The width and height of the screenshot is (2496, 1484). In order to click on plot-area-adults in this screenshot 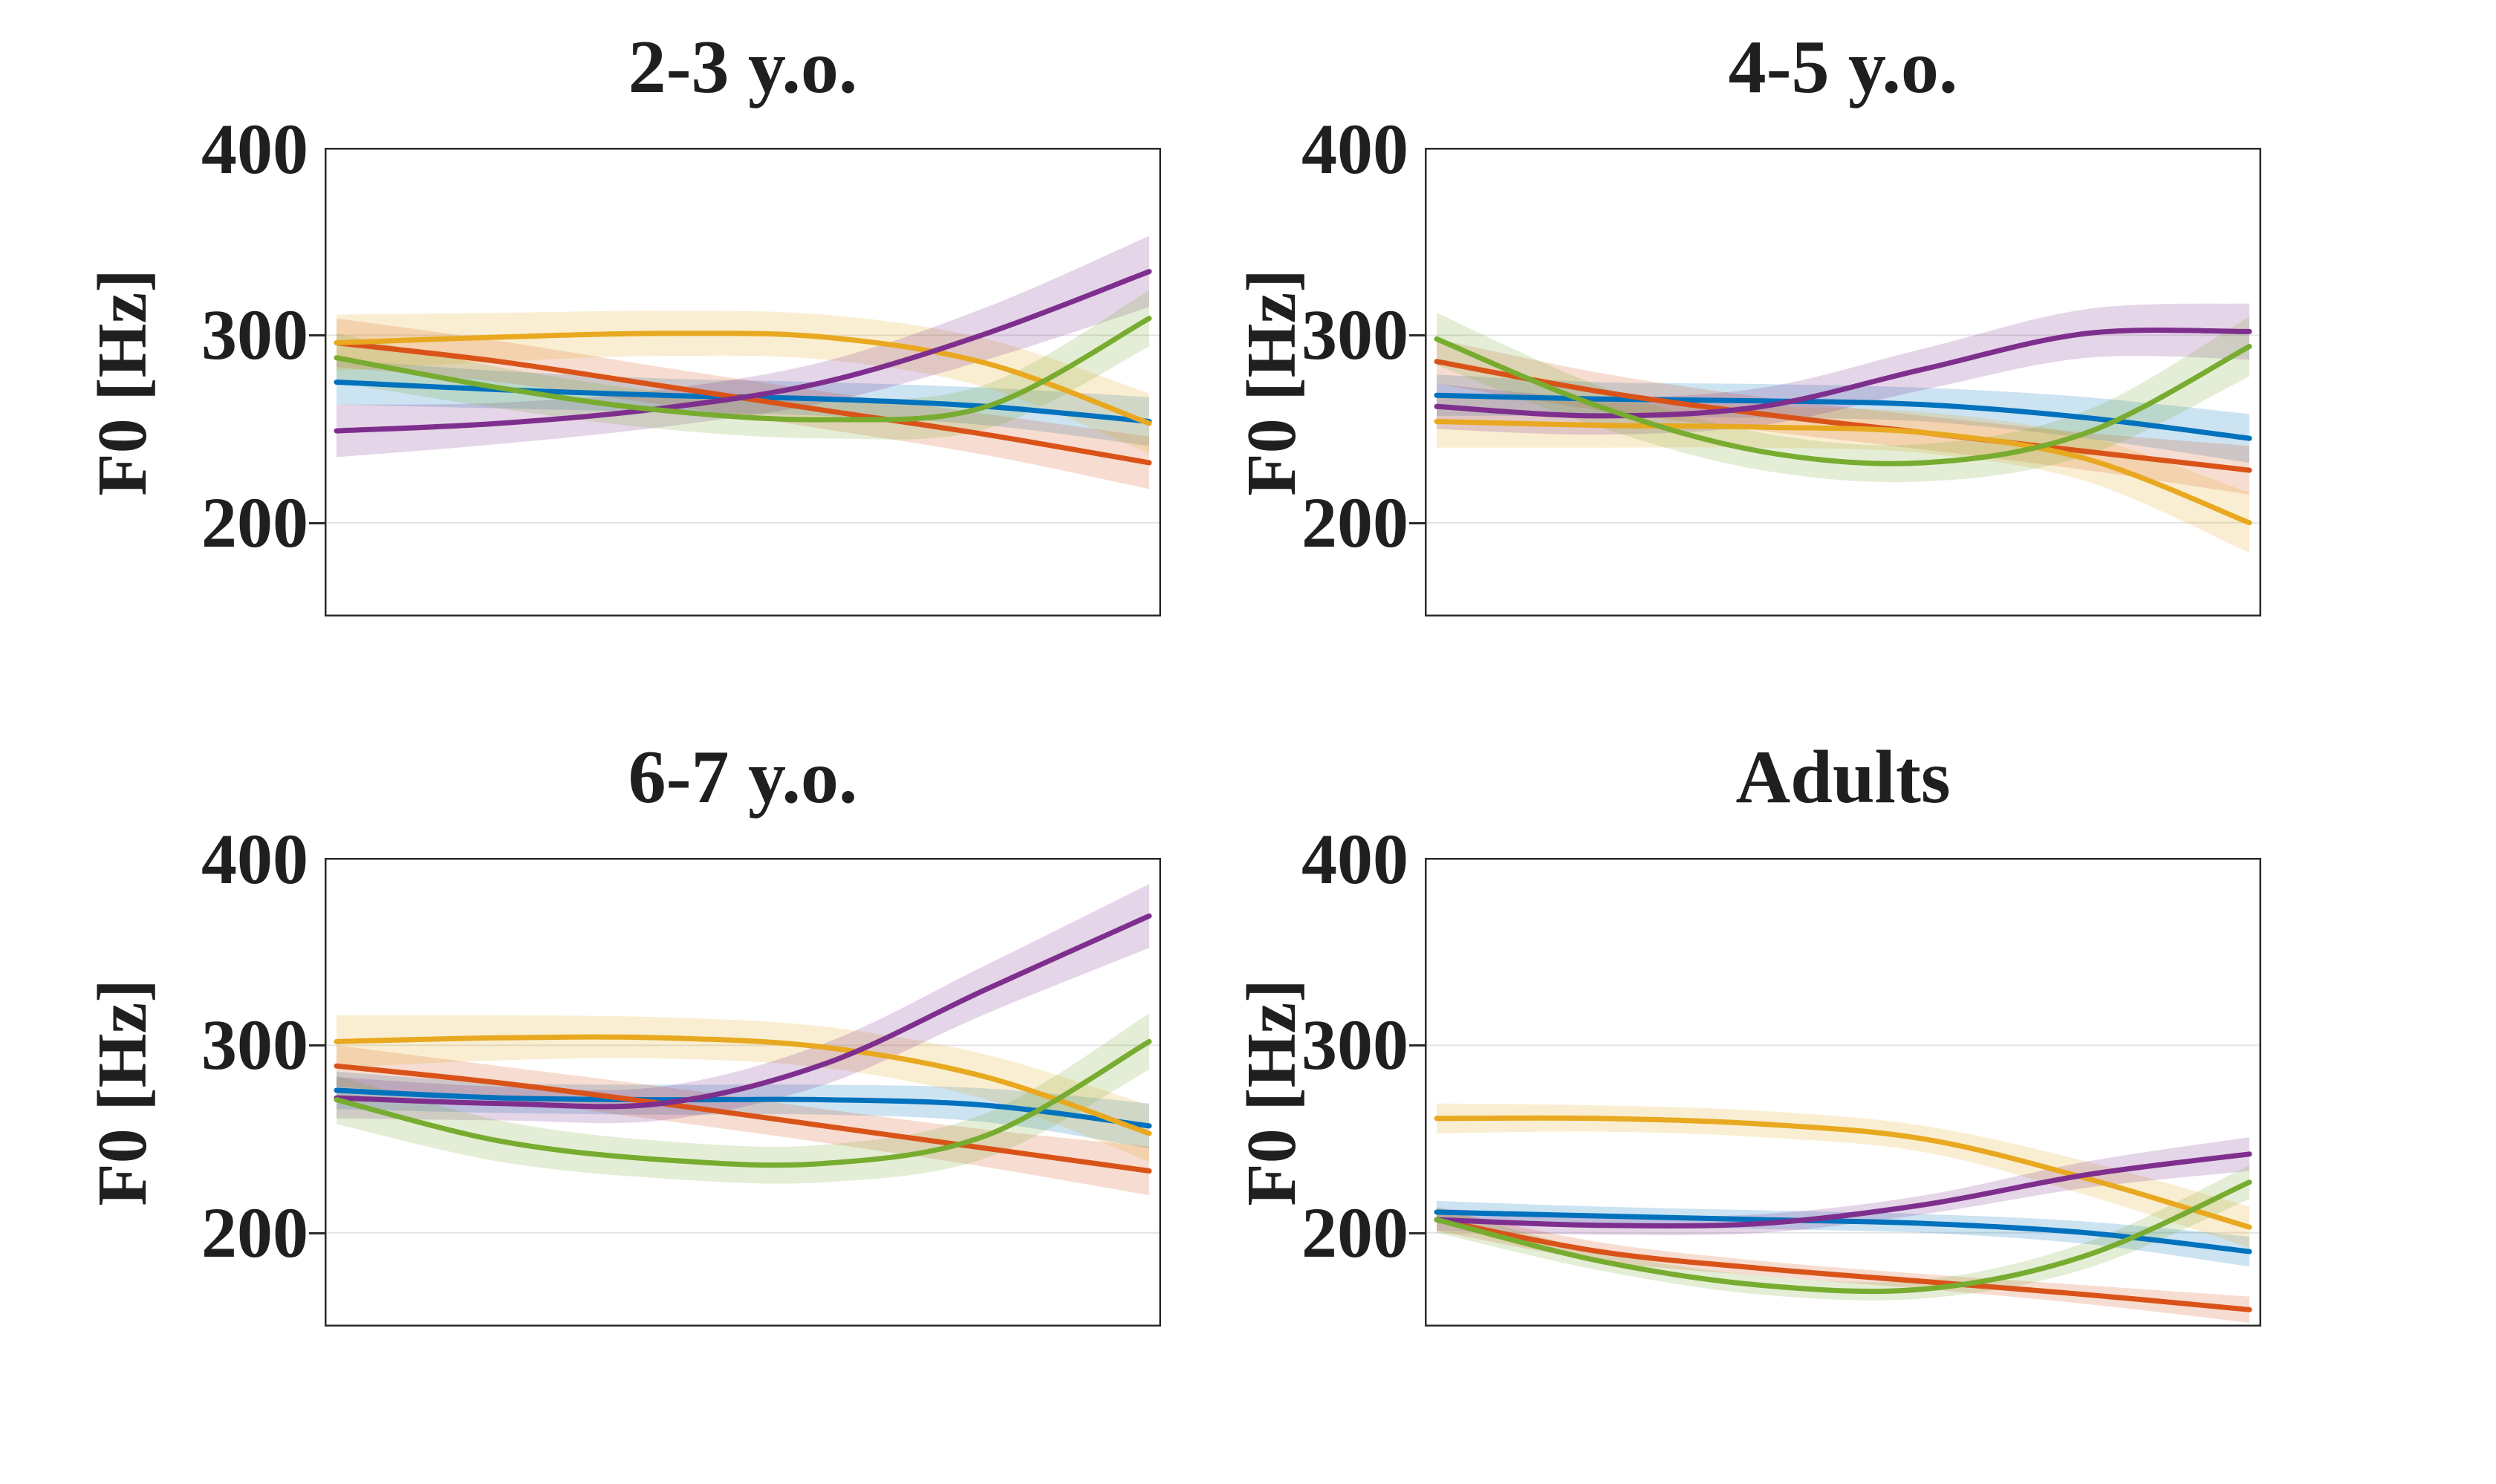, I will do `click(1843, 1092)`.